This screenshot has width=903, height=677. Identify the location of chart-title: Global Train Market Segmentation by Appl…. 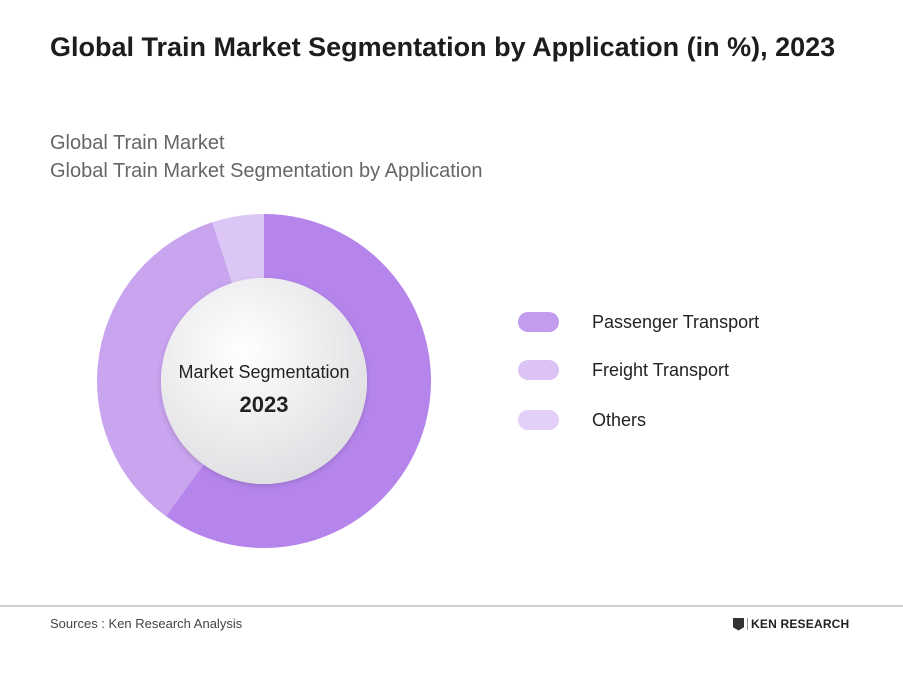
(443, 47).